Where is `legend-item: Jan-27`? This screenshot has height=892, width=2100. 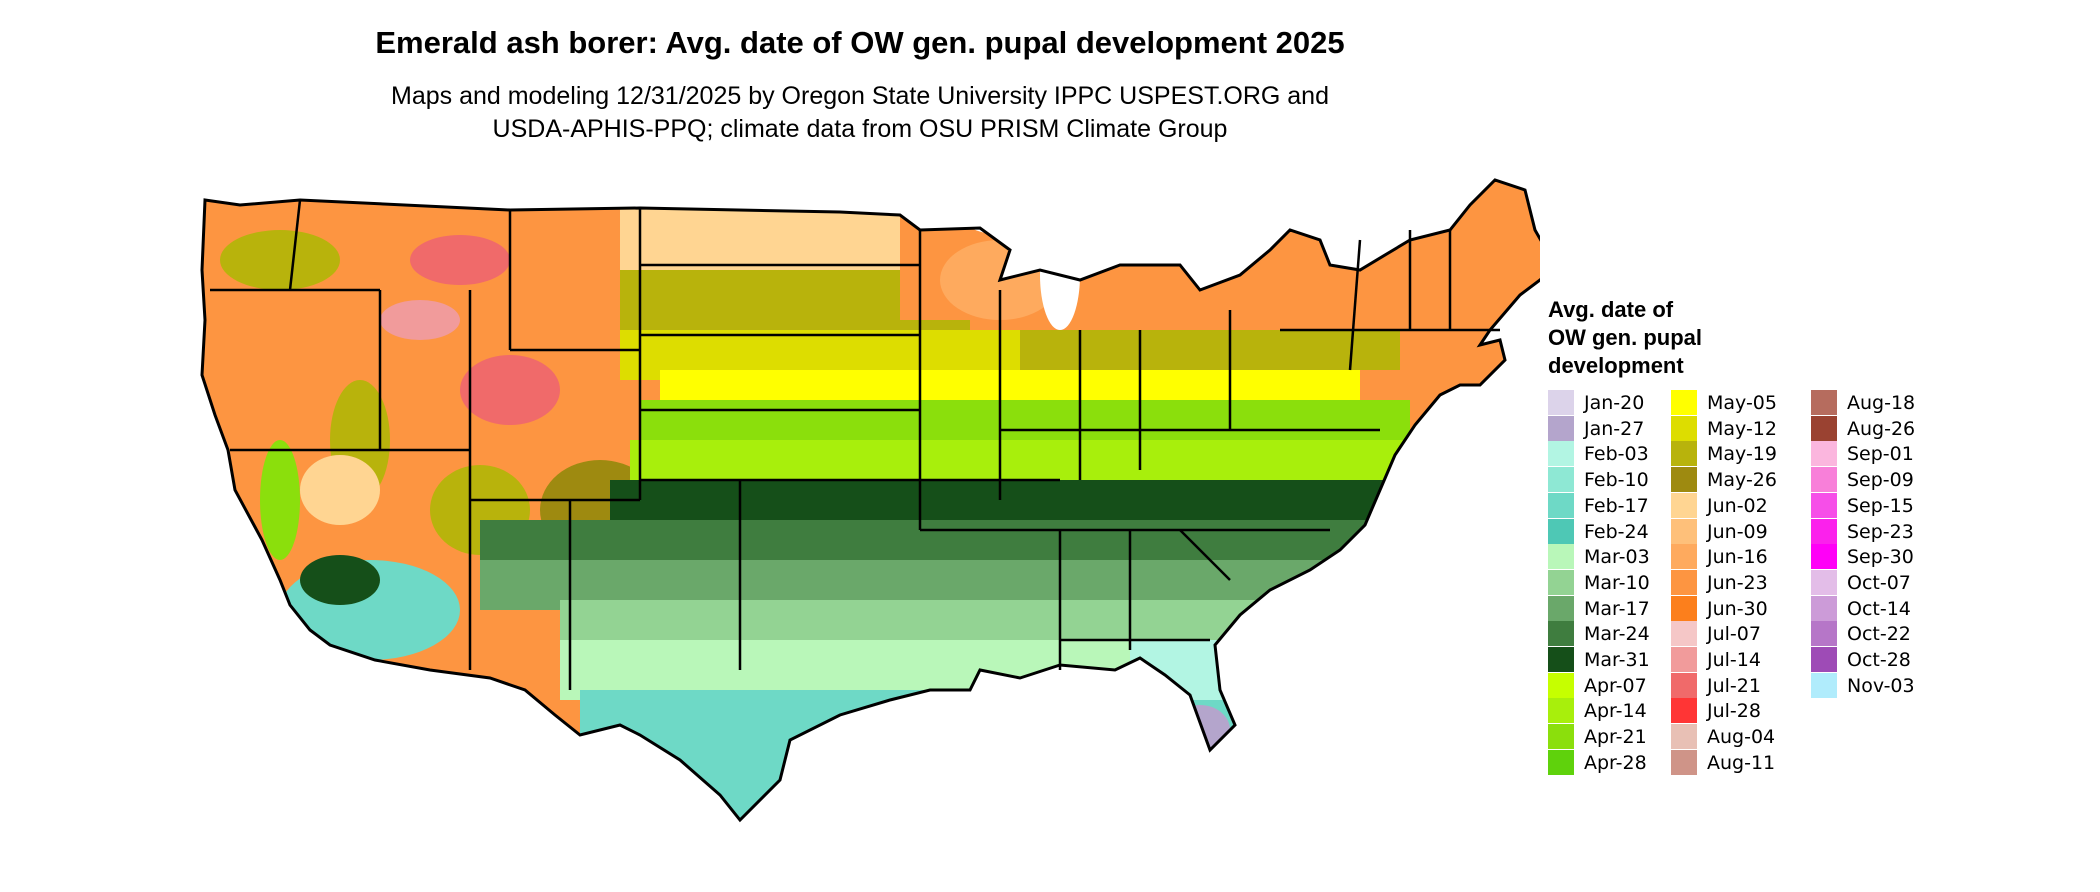
legend-item: Jan-27 is located at coordinates (1613, 428).